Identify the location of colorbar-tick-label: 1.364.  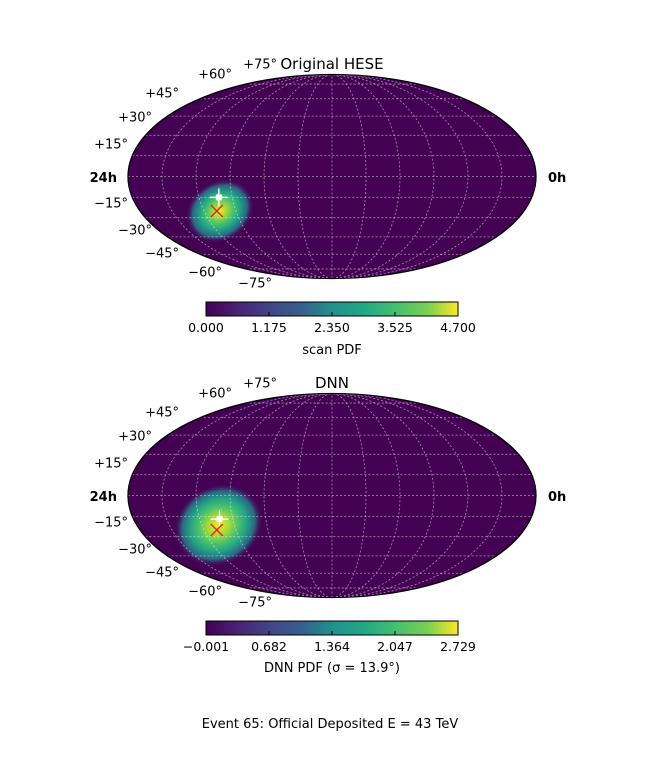
(332, 646).